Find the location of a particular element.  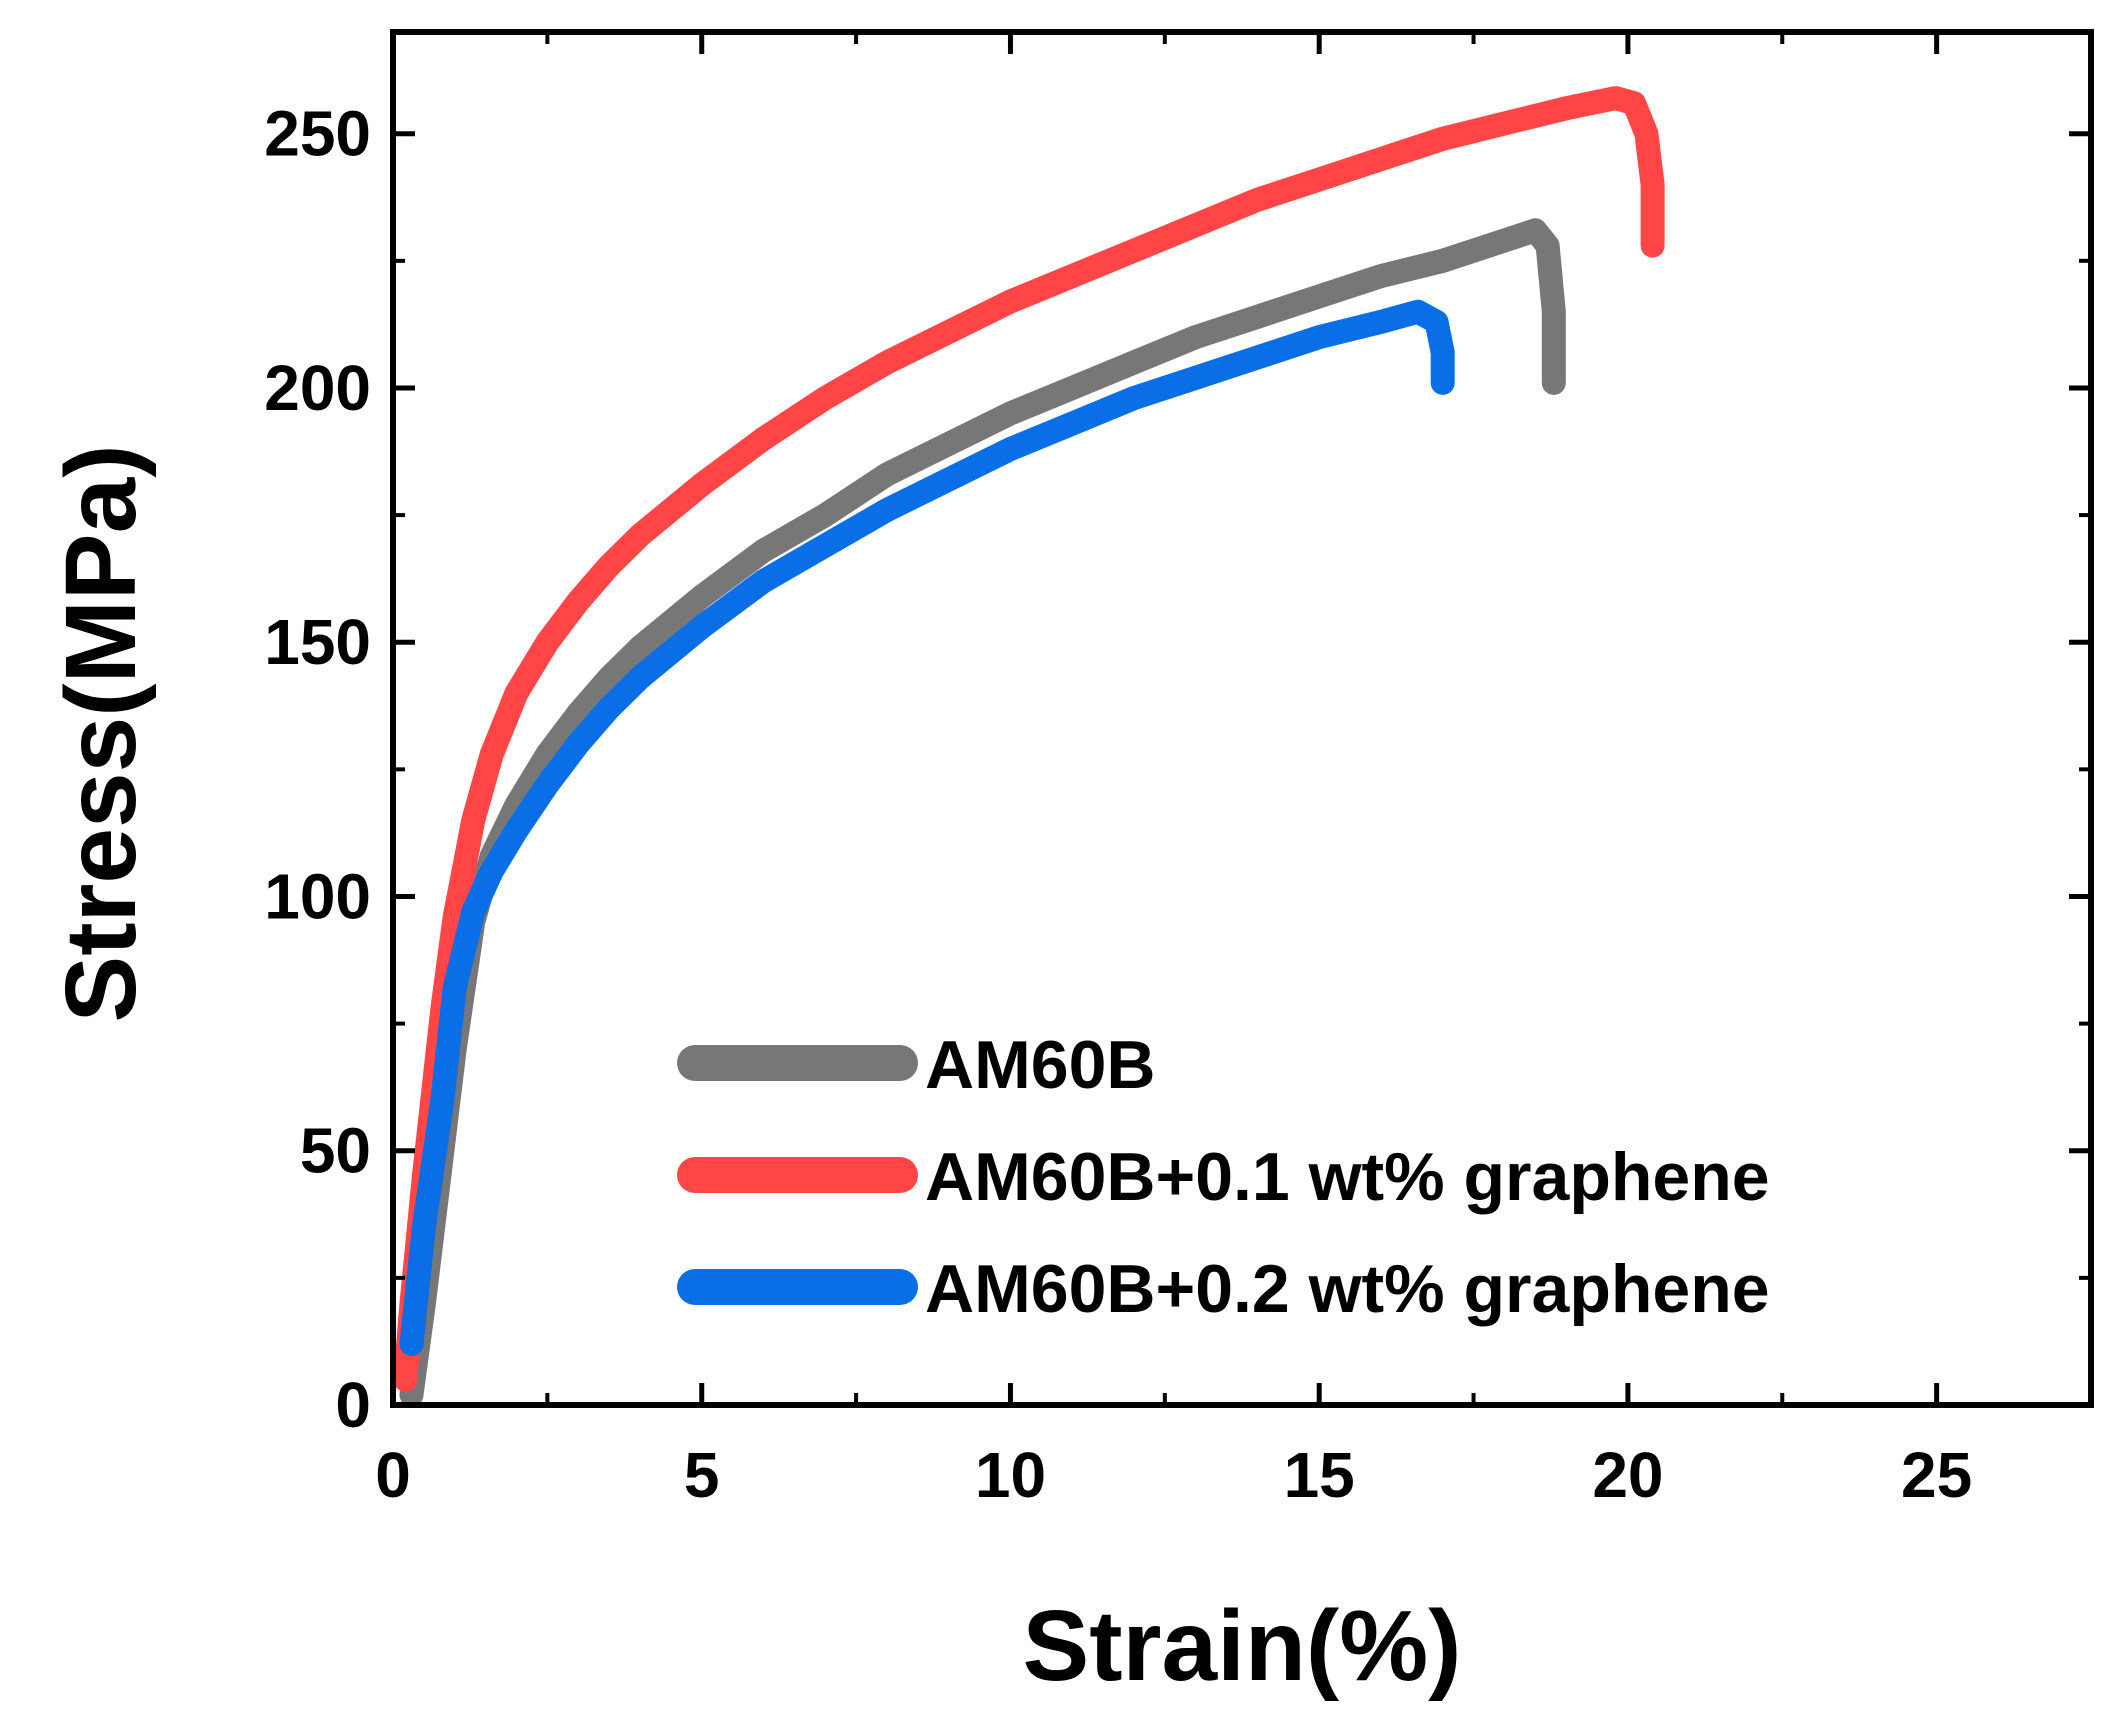

x-tick-label: 15 is located at coordinates (1319, 1475).